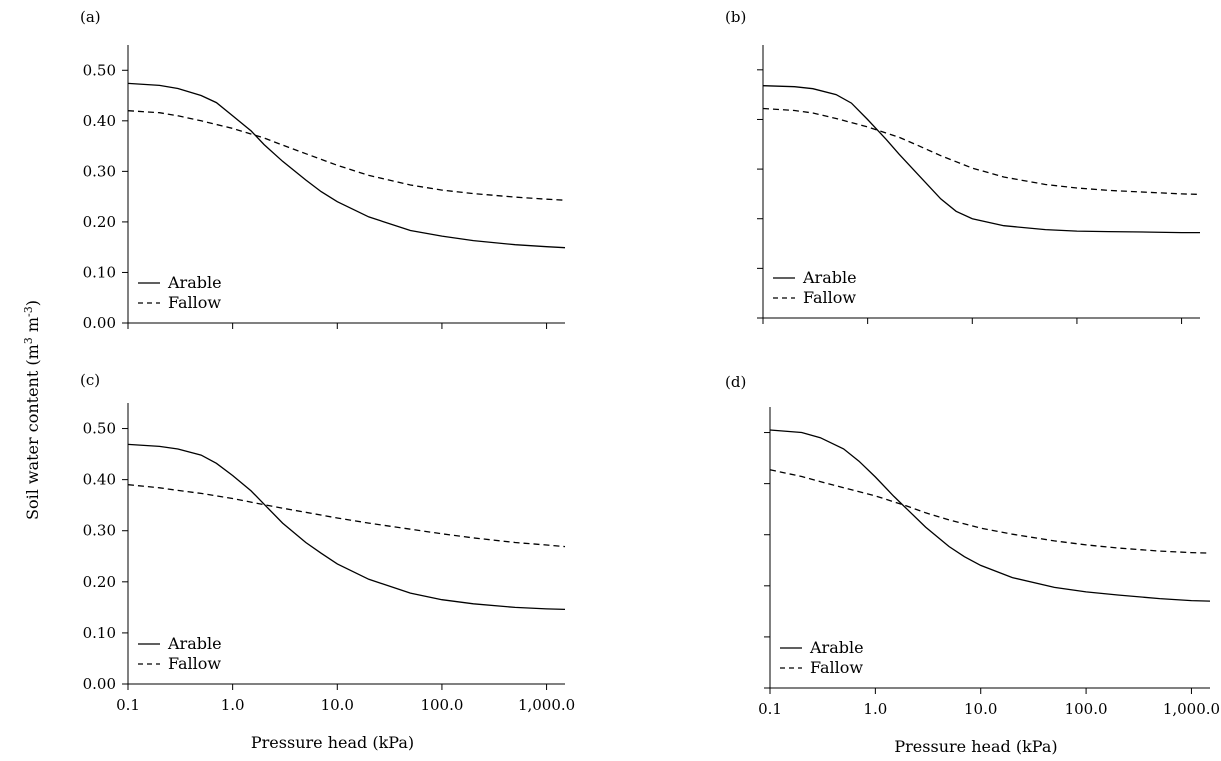  What do you see at coordinates (28, 311) in the screenshot?
I see `y-axis-label-sup2: -3` at bounding box center [28, 311].